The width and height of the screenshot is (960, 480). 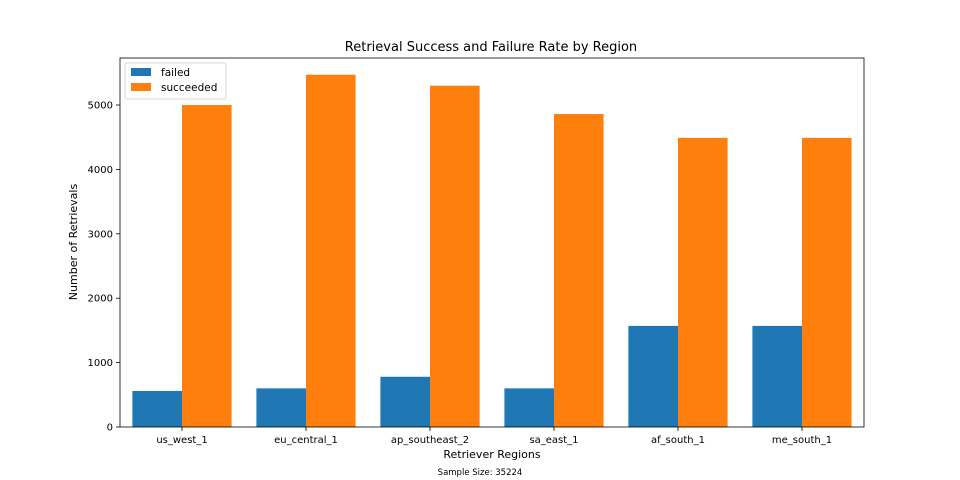 What do you see at coordinates (175, 73) in the screenshot?
I see `legend-label-failed: failed` at bounding box center [175, 73].